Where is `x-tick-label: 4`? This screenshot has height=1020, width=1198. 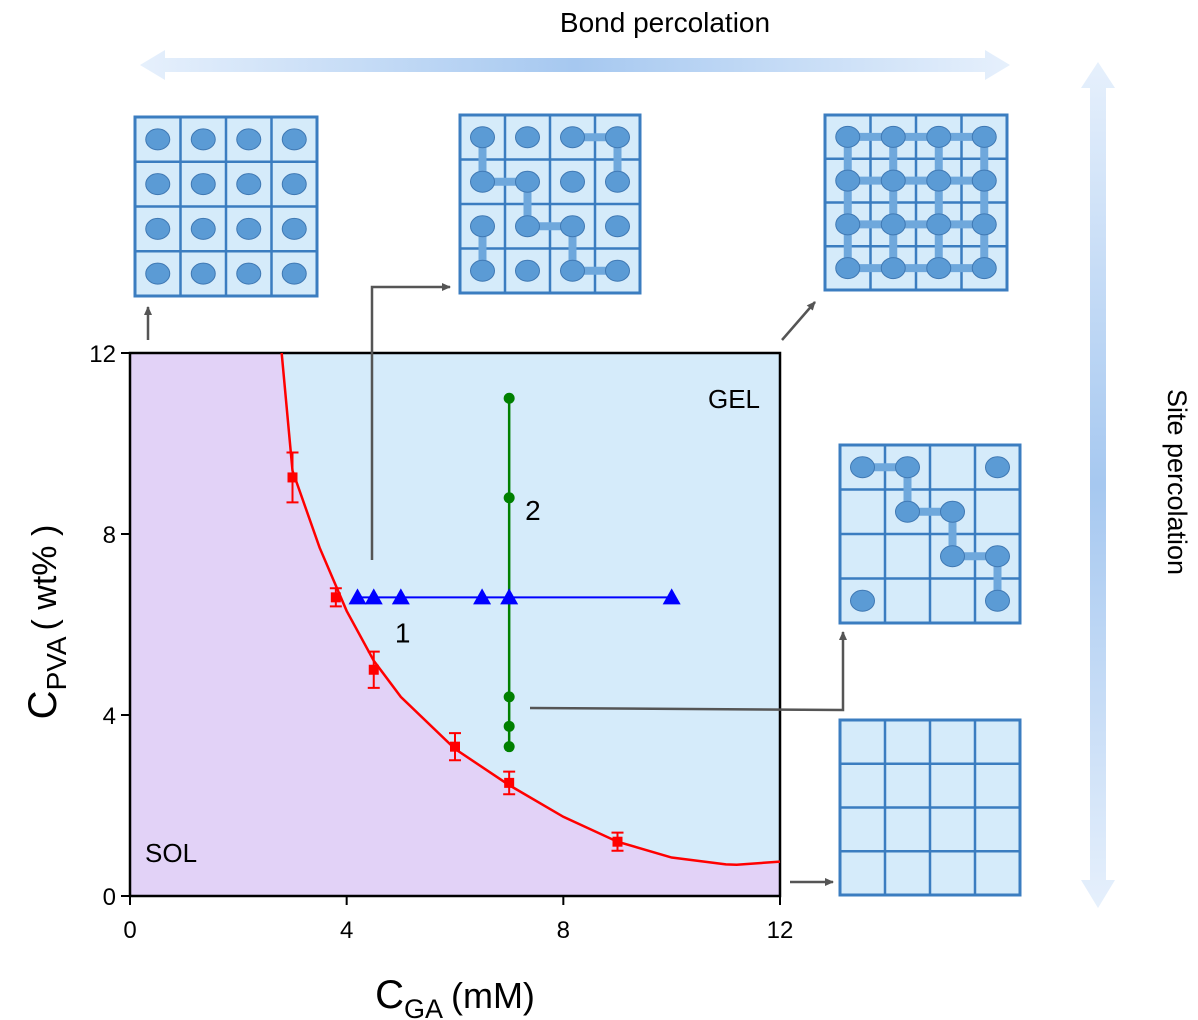
x-tick-label: 4 is located at coordinates (346, 930).